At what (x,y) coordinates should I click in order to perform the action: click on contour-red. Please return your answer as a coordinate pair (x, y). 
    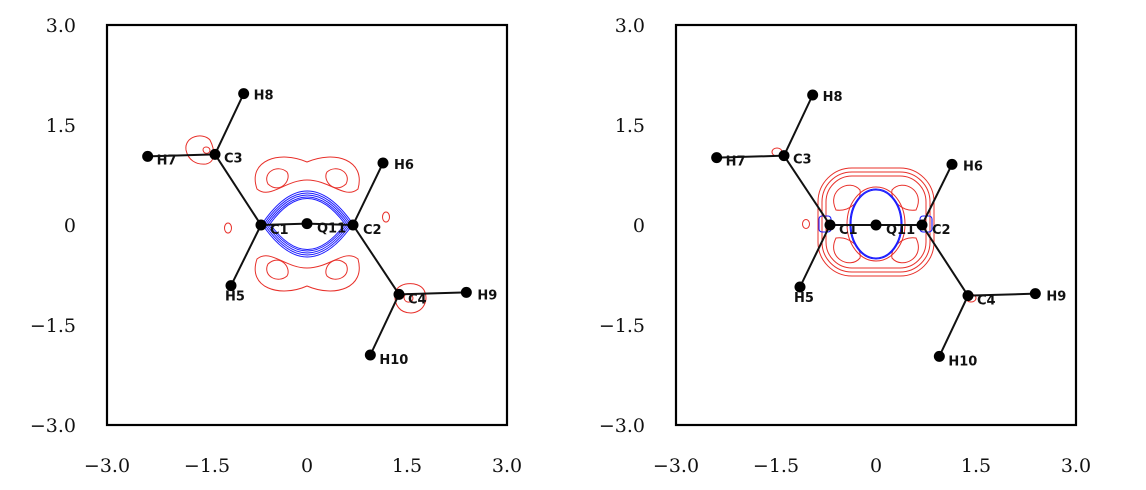
    Looking at the image, I should click on (306, 224).